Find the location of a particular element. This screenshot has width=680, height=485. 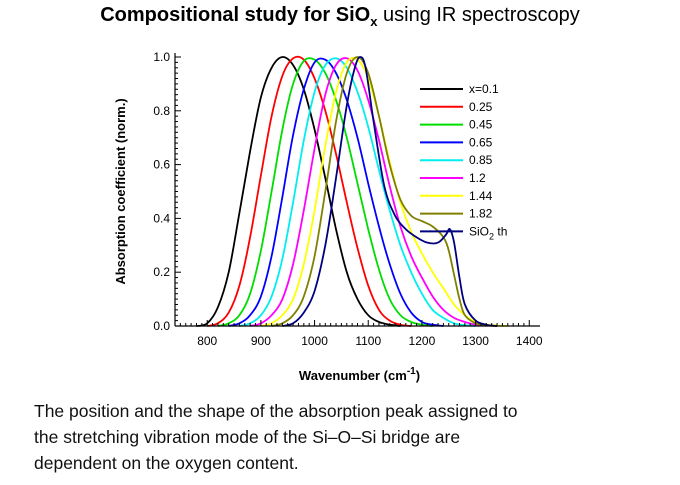

legend-label-8: SiO2 th is located at coordinates (488, 232).